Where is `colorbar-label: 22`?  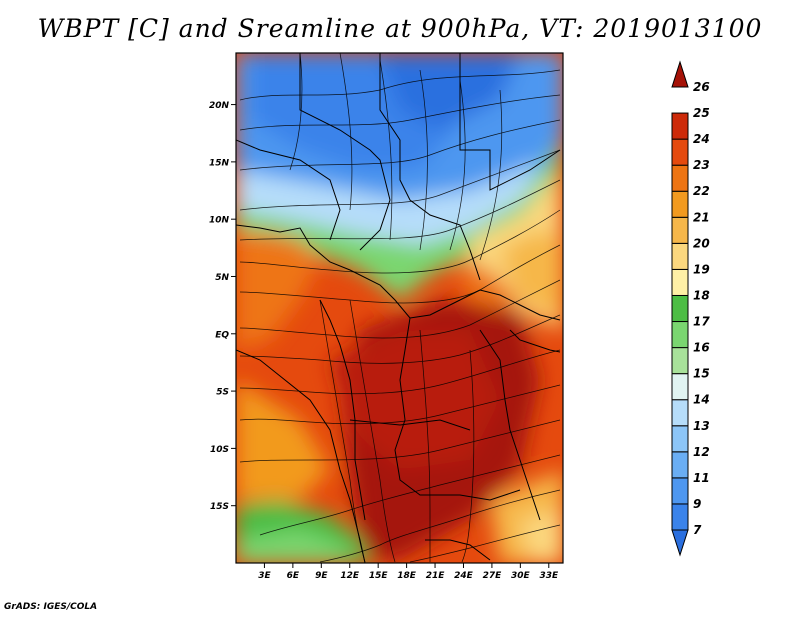
colorbar-label: 22 is located at coordinates (701, 191).